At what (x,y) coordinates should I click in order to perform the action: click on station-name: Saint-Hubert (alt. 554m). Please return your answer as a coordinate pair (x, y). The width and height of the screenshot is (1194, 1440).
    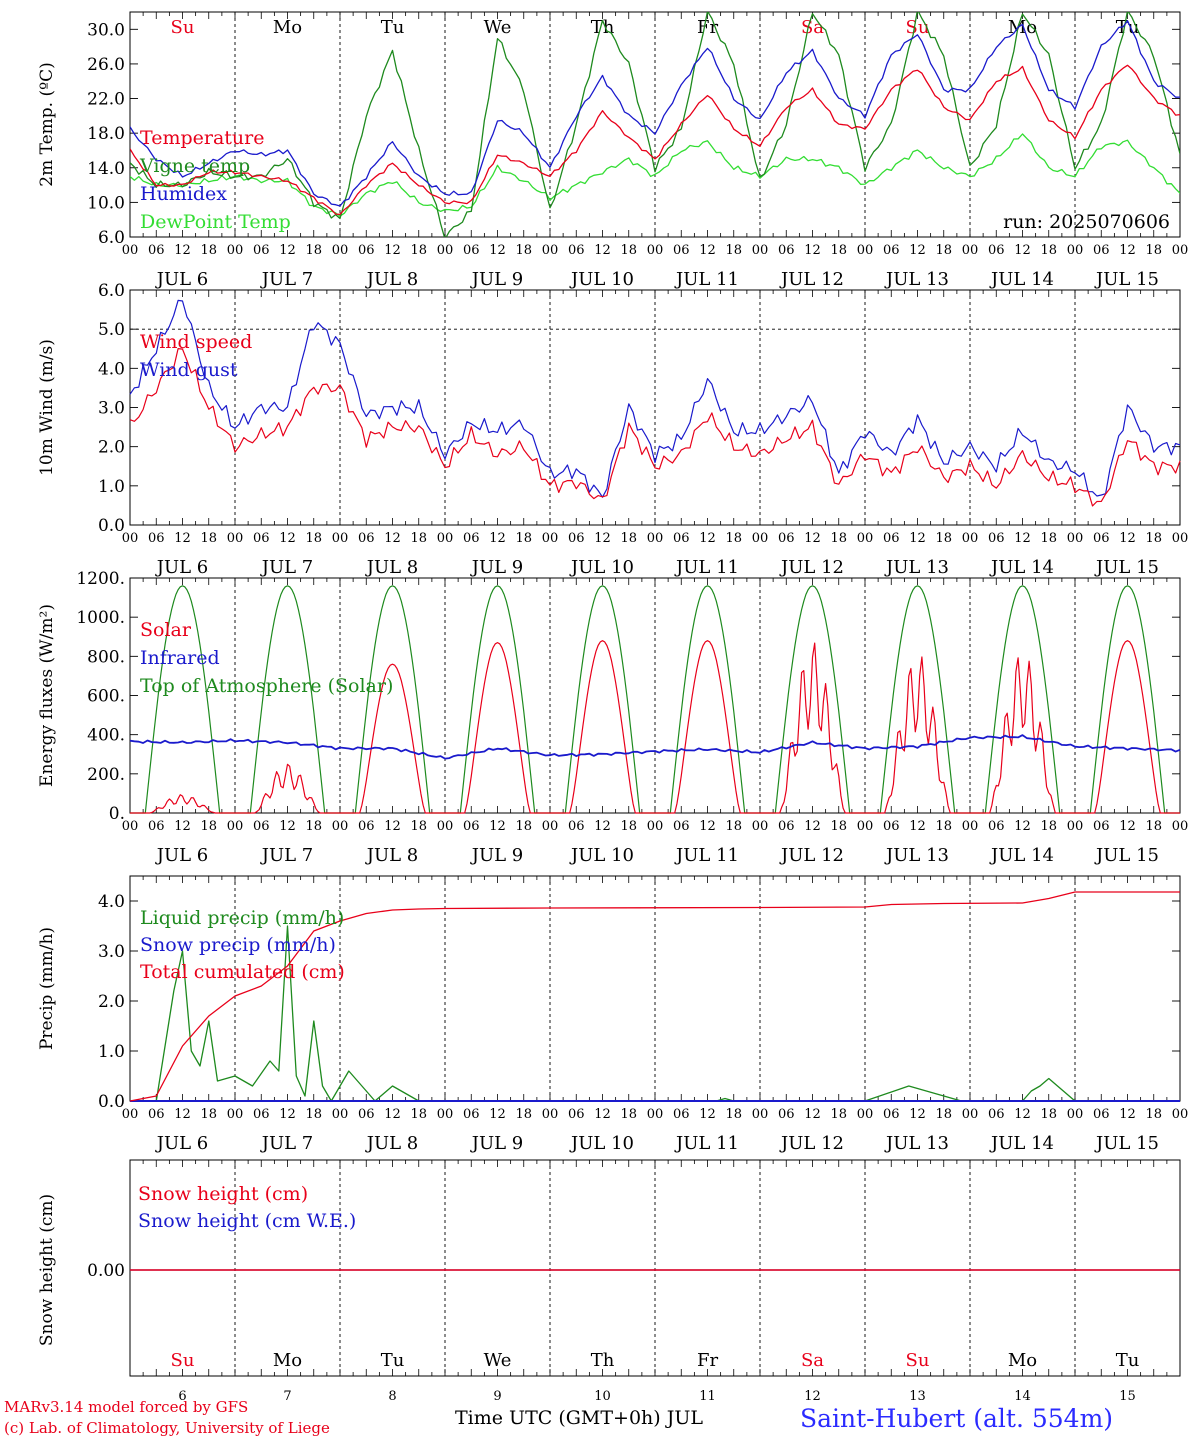
    Looking at the image, I should click on (956, 1418).